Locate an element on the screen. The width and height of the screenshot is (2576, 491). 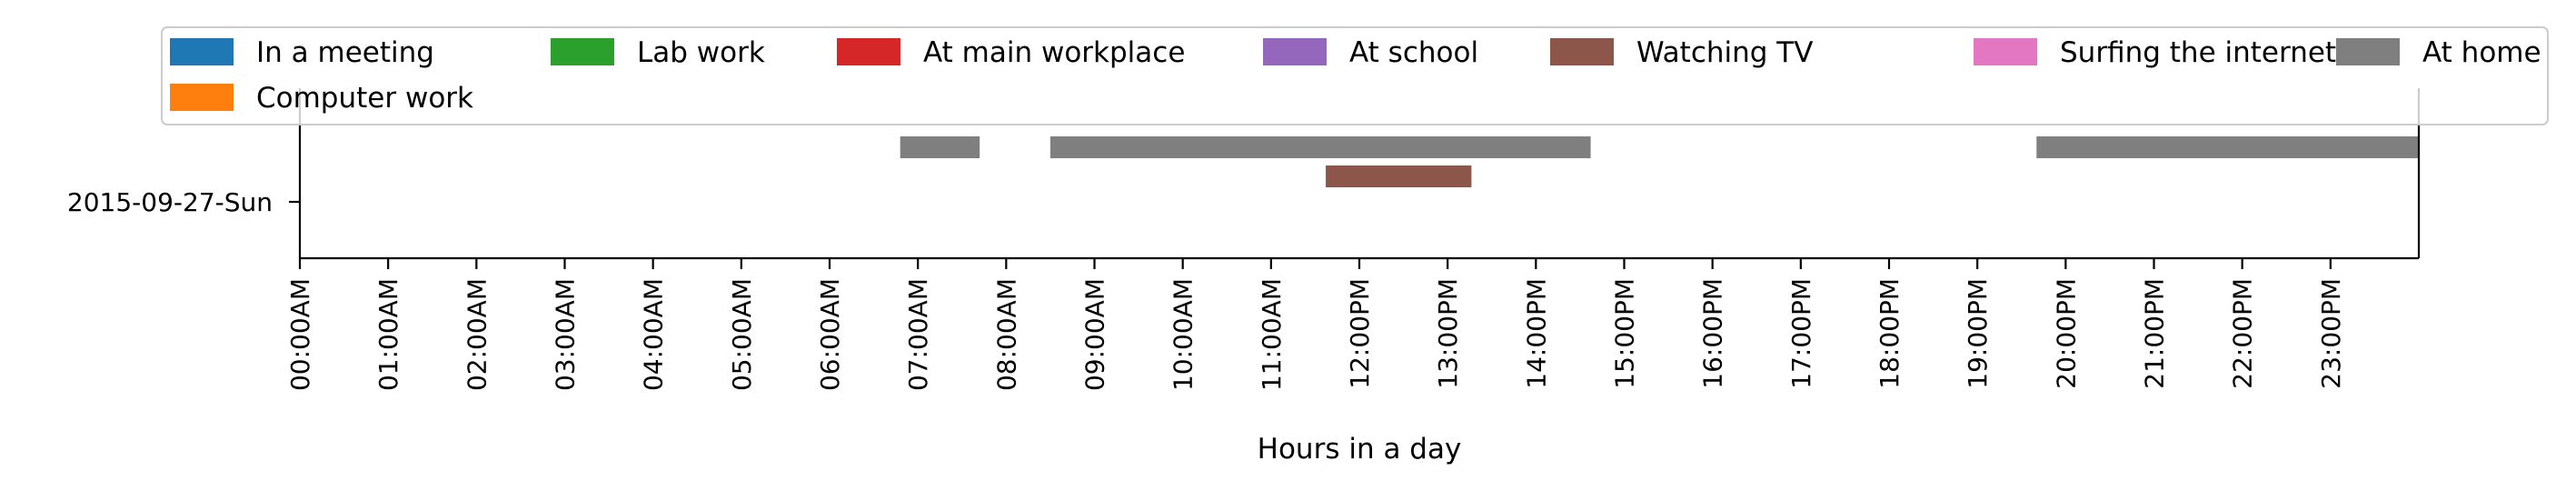
legend-label-watching-tv: Watching TV is located at coordinates (1725, 52).